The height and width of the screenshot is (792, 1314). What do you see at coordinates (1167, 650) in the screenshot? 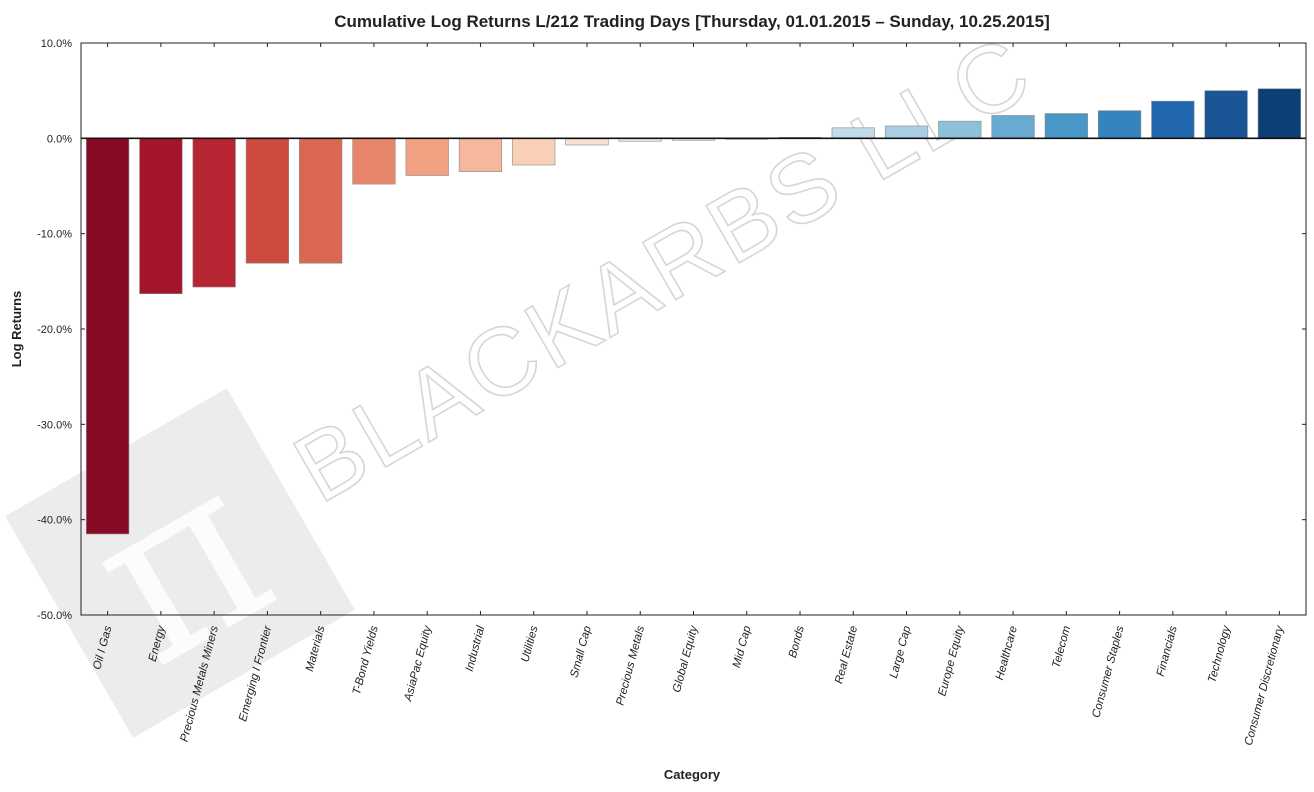
I see `category-label: Financials` at bounding box center [1167, 650].